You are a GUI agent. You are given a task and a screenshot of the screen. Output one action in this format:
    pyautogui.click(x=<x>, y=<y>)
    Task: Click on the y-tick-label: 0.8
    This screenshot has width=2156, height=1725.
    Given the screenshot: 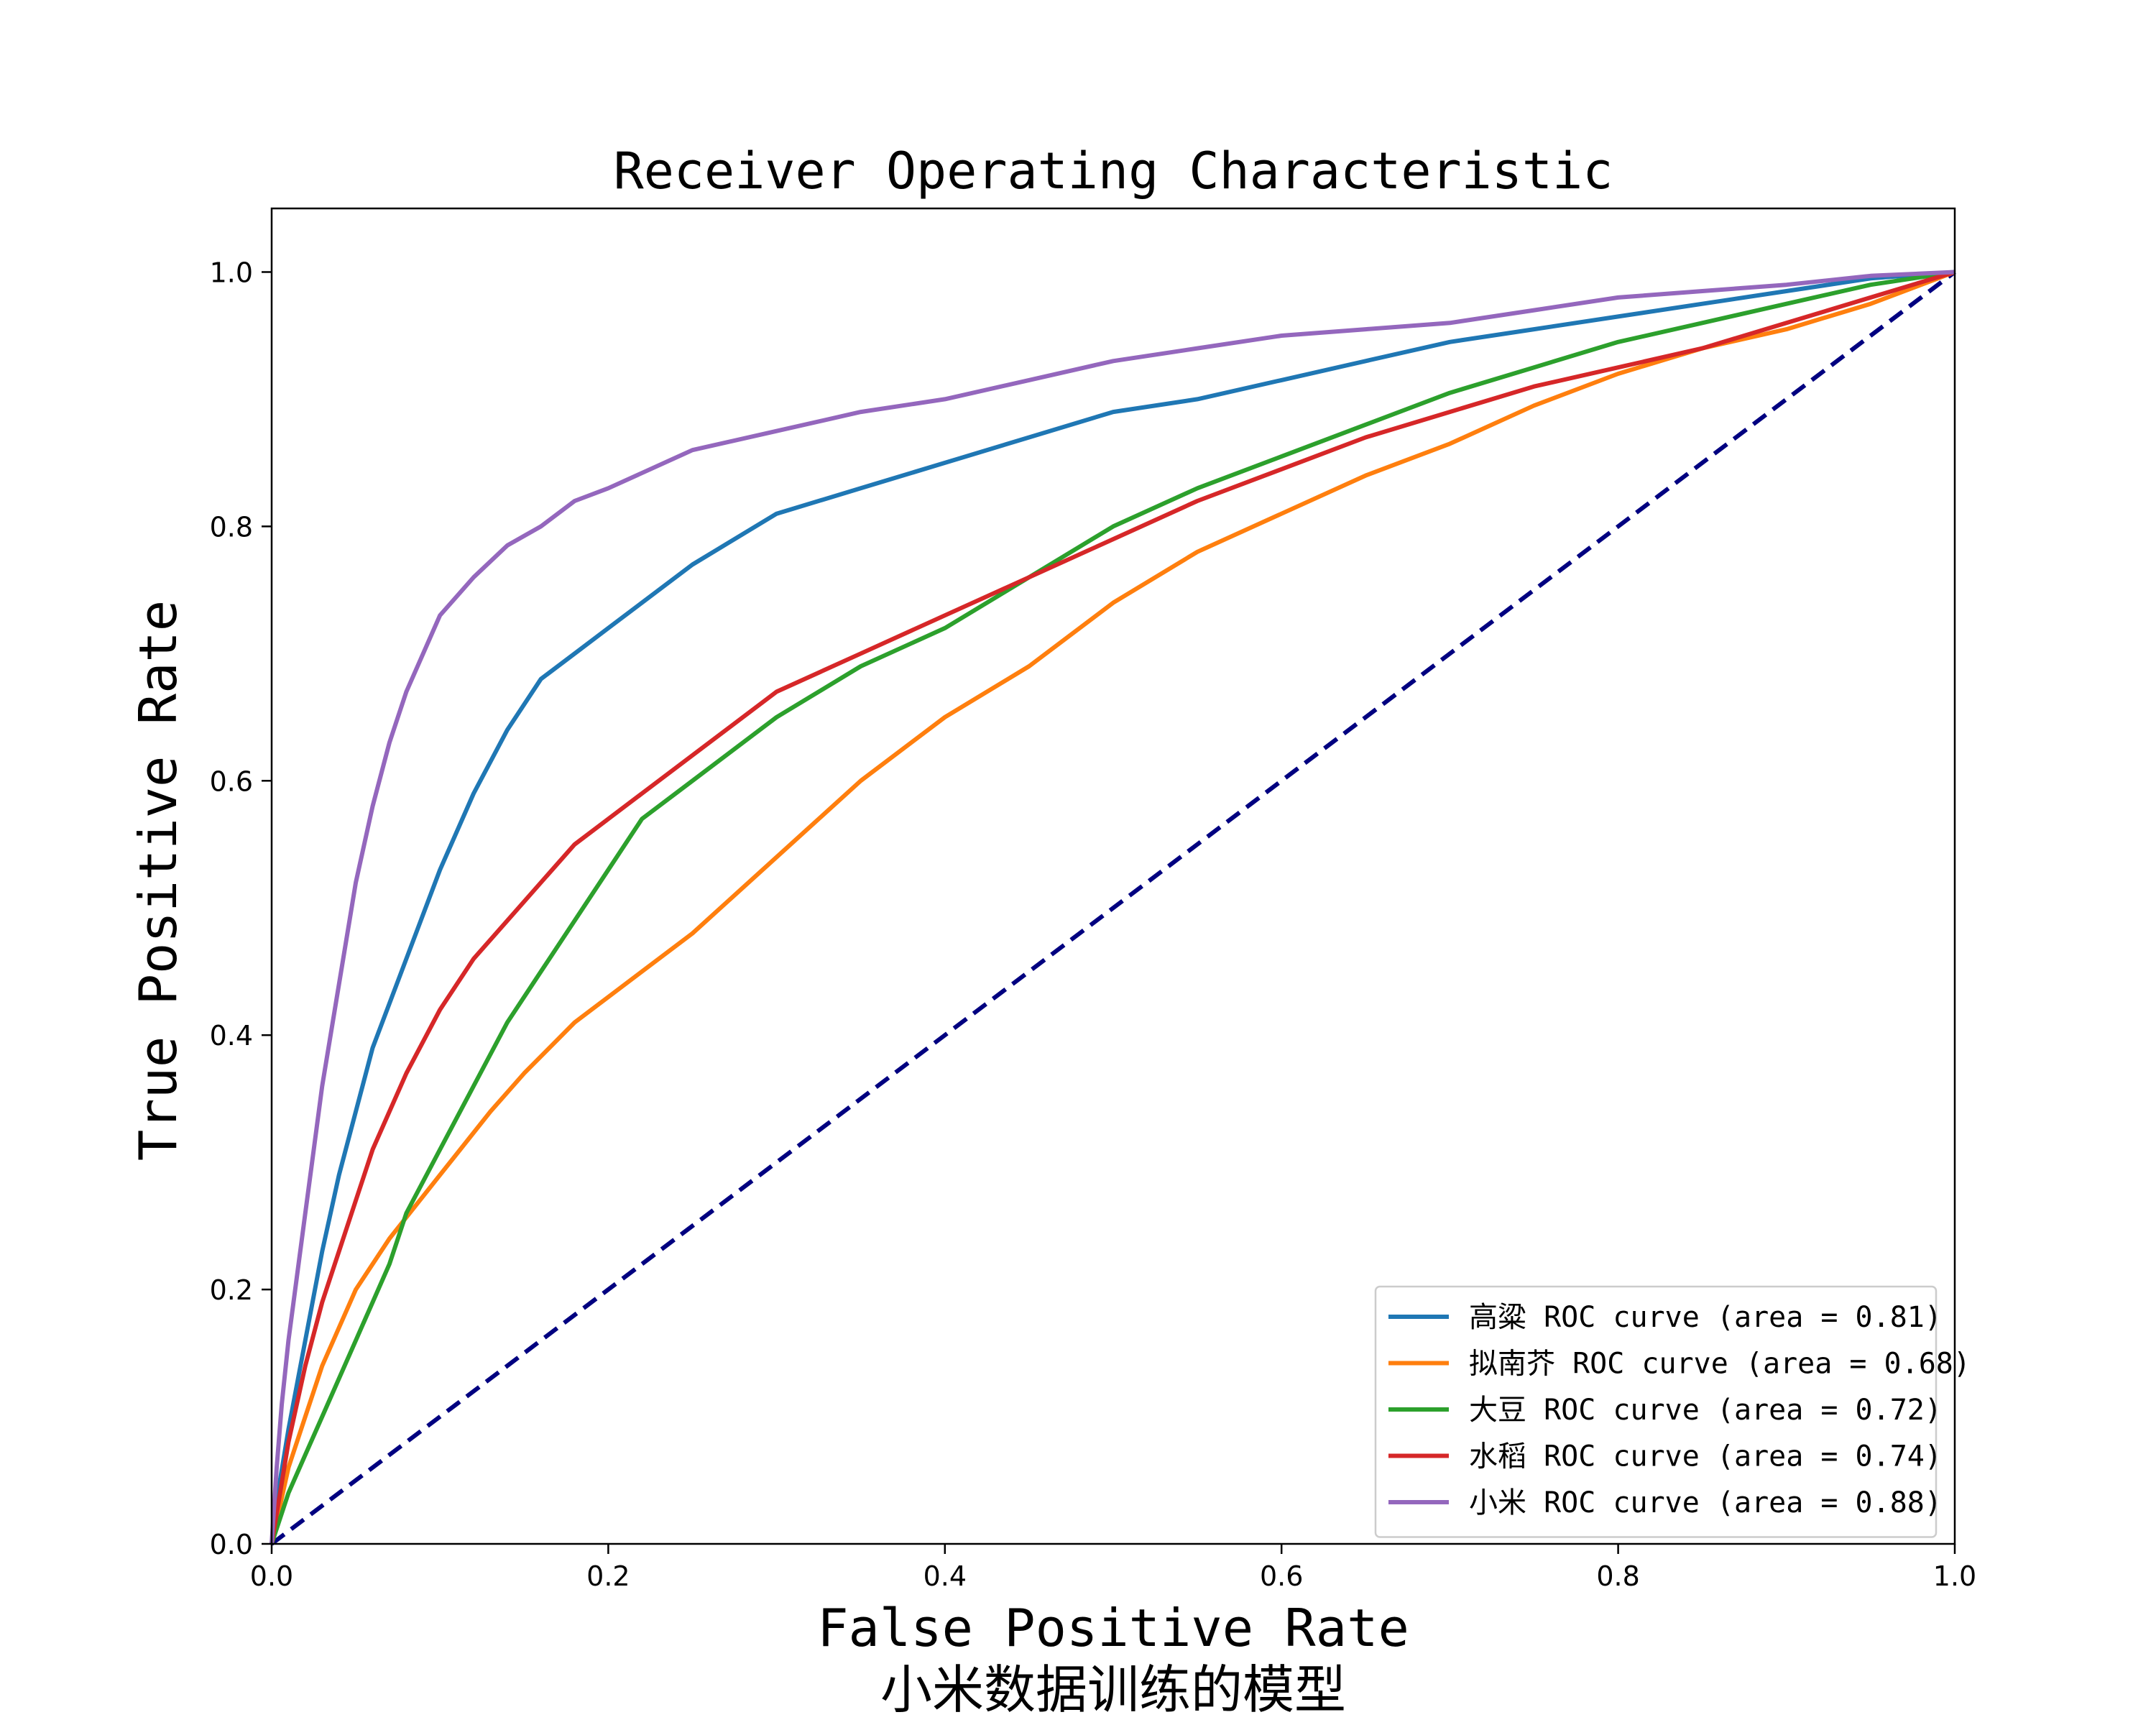 What is the action you would take?
    pyautogui.click(x=232, y=527)
    